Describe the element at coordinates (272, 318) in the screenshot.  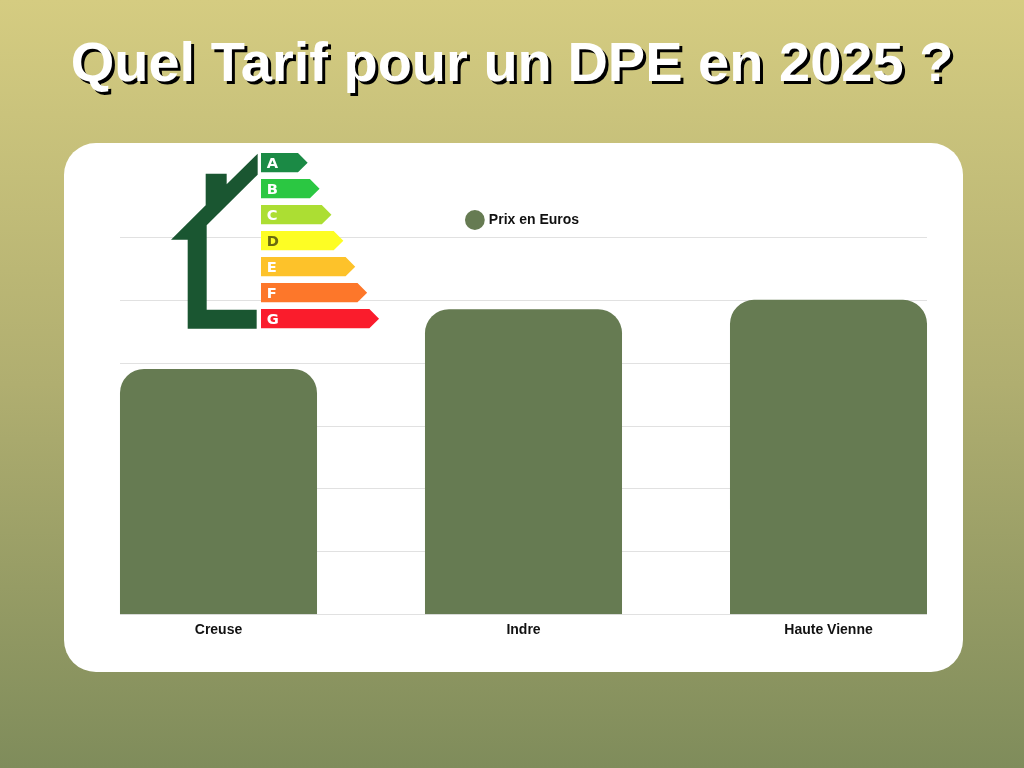
I see `annotation: G` at that location.